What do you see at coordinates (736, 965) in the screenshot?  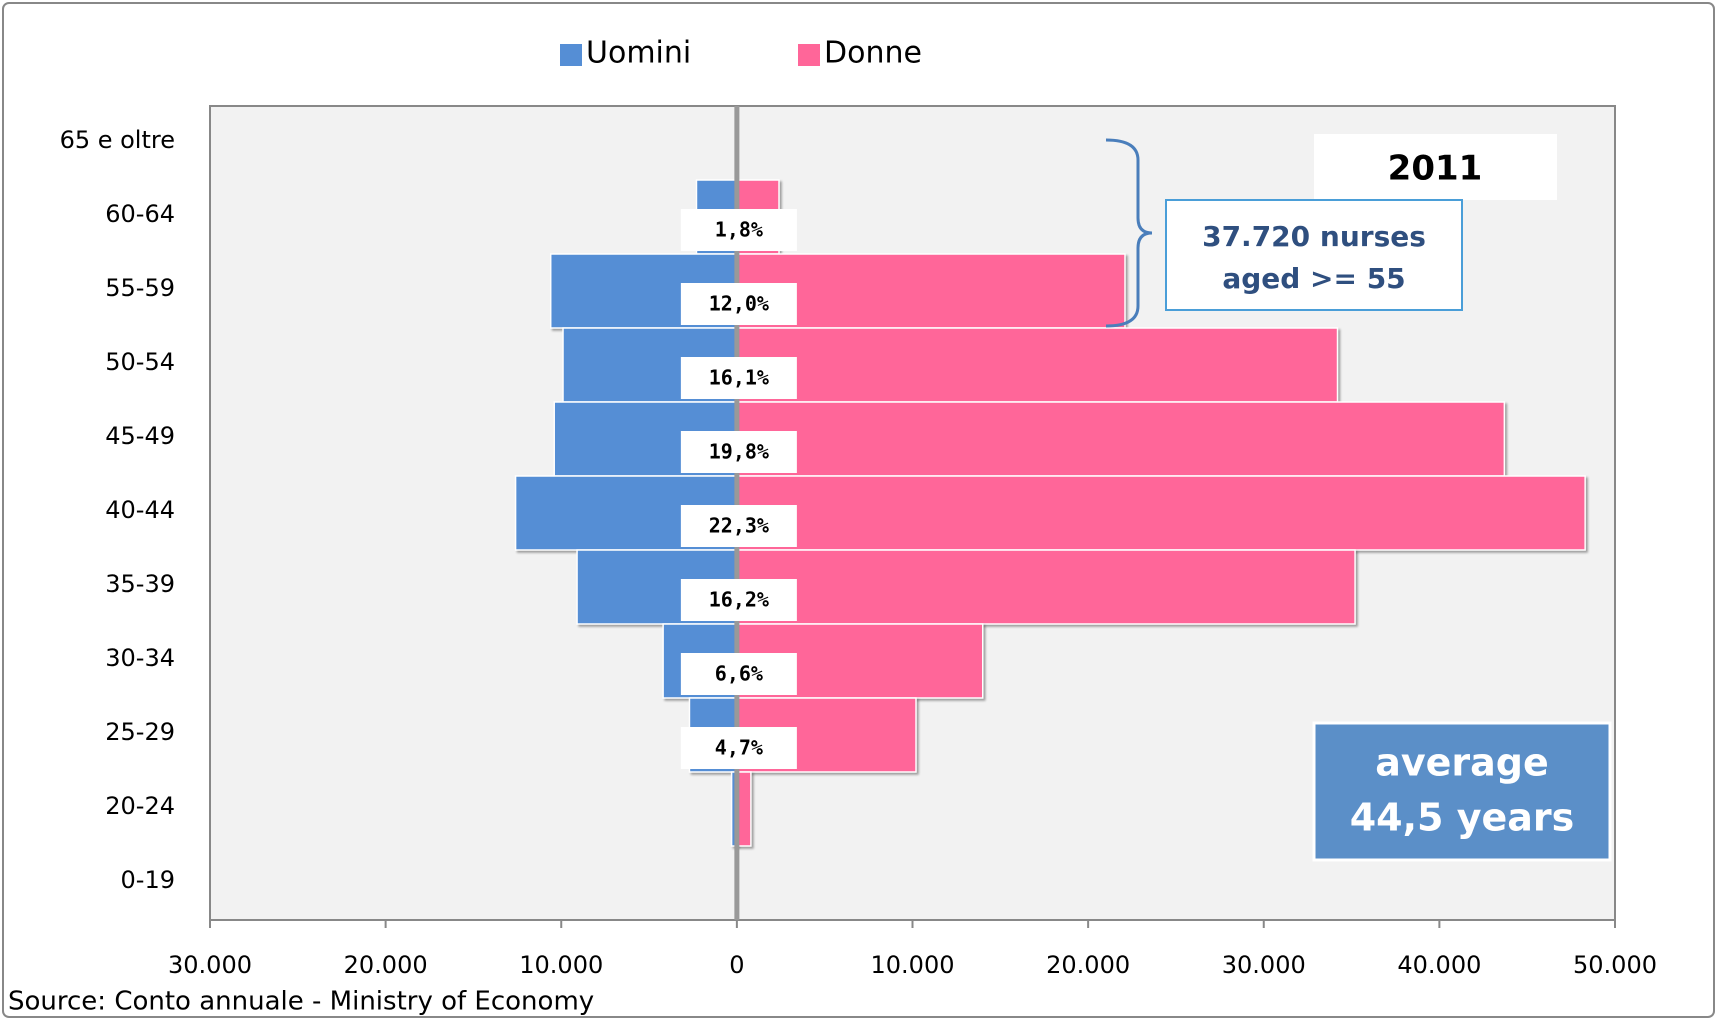 I see `x-tick-label: 0` at bounding box center [736, 965].